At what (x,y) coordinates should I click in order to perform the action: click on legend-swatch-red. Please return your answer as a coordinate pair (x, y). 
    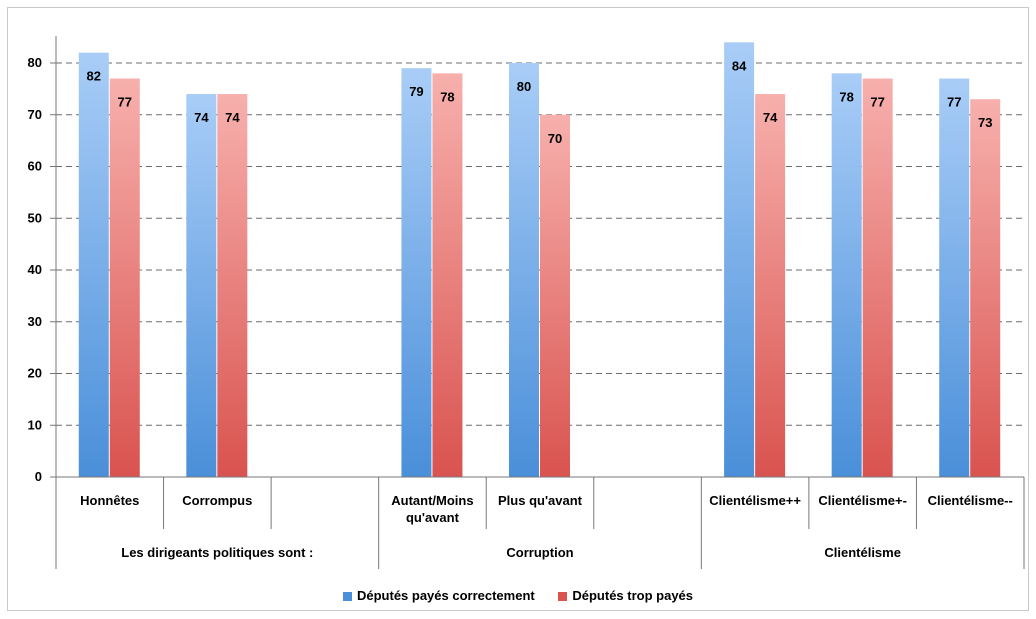
    Looking at the image, I should click on (563, 597).